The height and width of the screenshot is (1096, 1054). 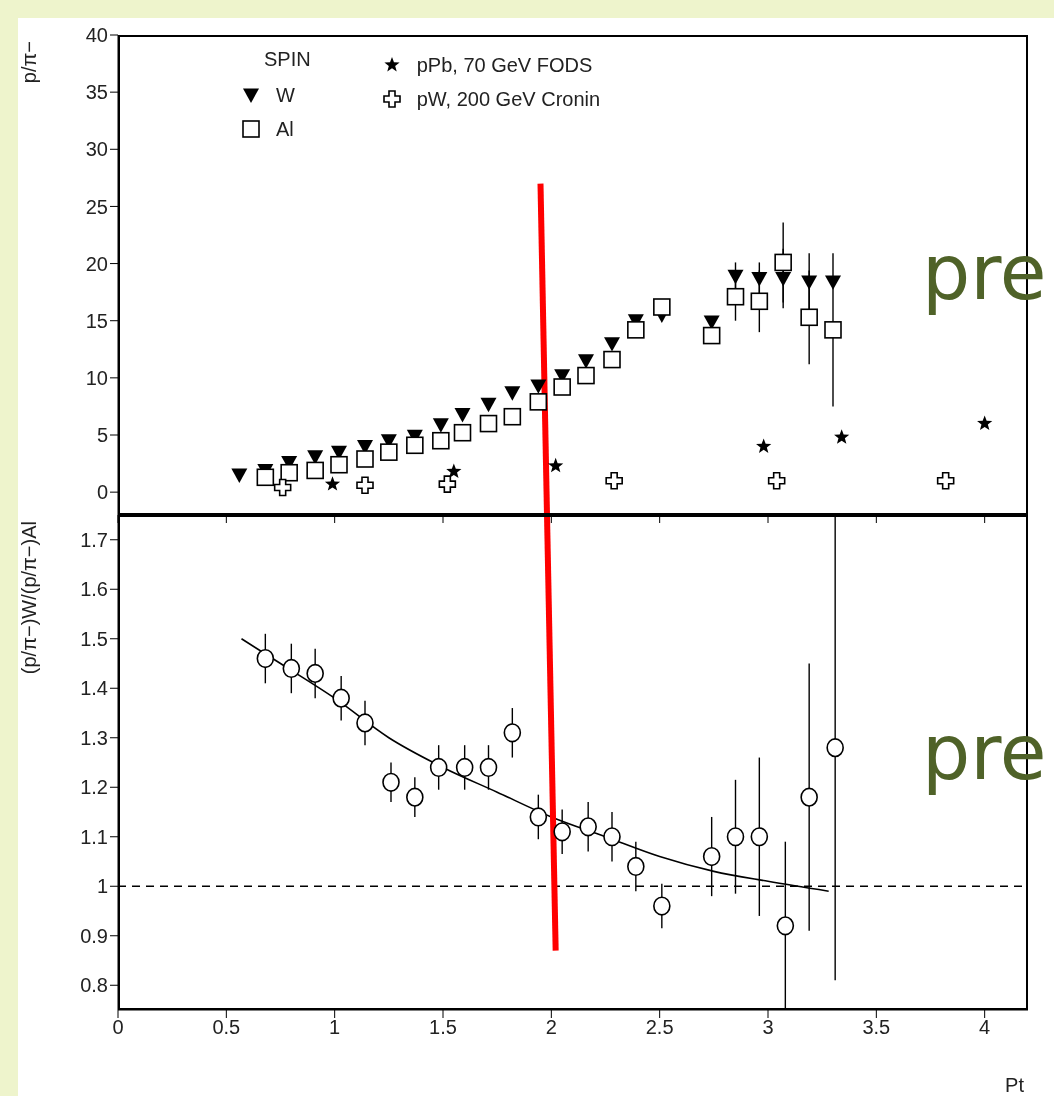 I want to click on legend-title: SPIN, so click(x=287, y=59).